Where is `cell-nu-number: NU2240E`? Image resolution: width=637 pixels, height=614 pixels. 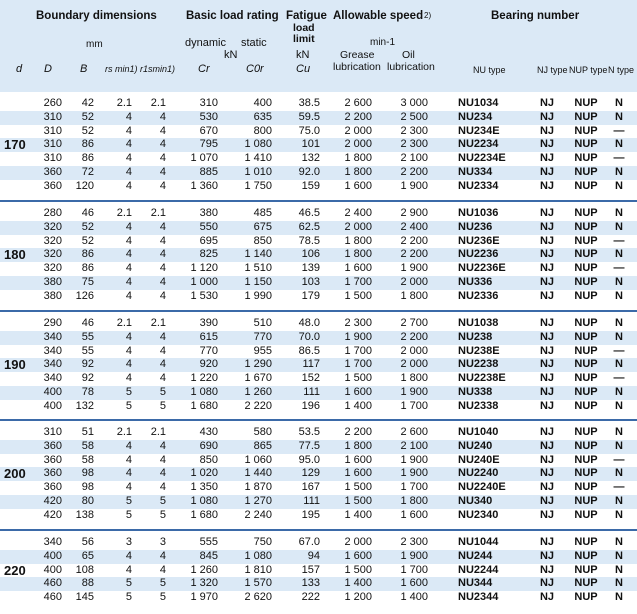
cell-nu-number: NU2240E is located at coordinates (482, 487).